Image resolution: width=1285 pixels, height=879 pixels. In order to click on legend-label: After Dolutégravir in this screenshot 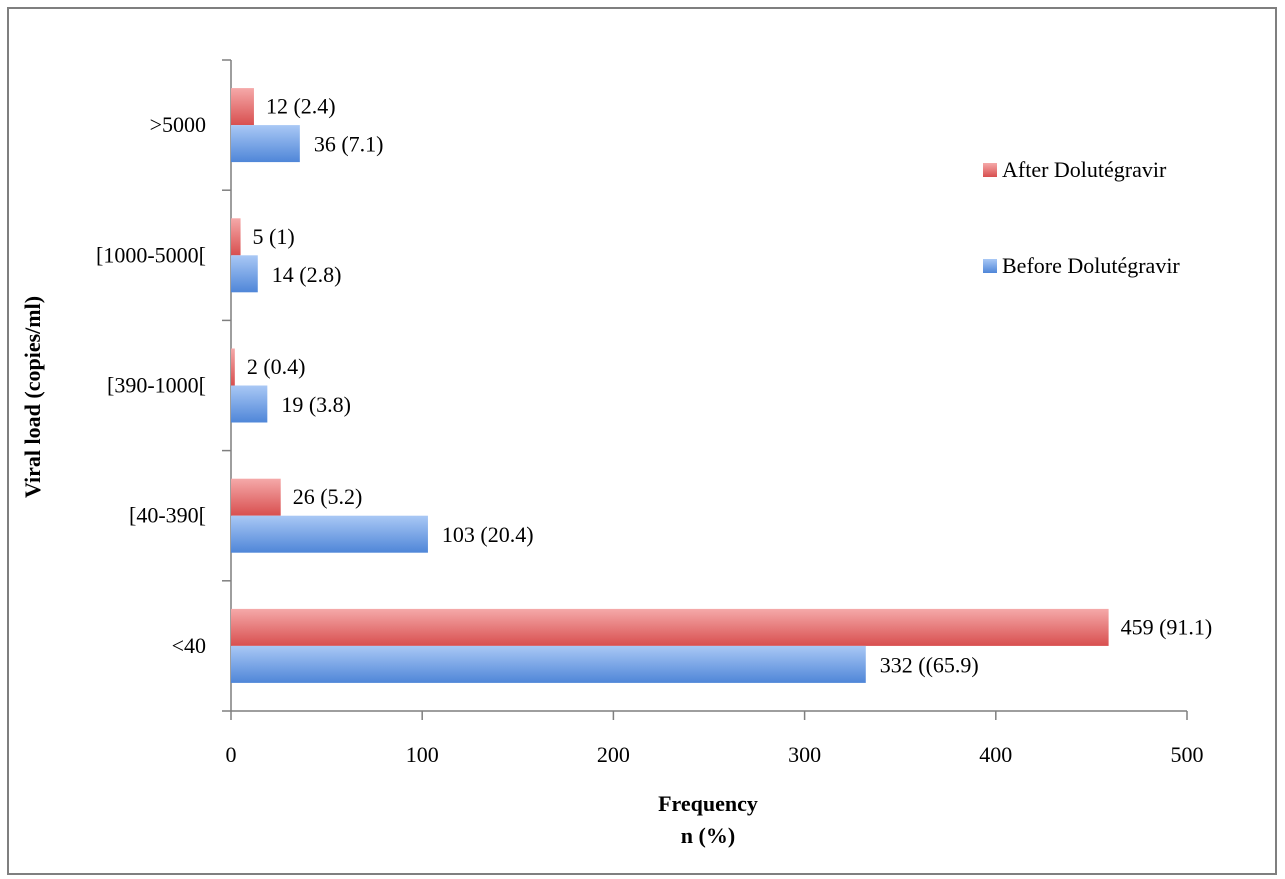, I will do `click(1084, 169)`.